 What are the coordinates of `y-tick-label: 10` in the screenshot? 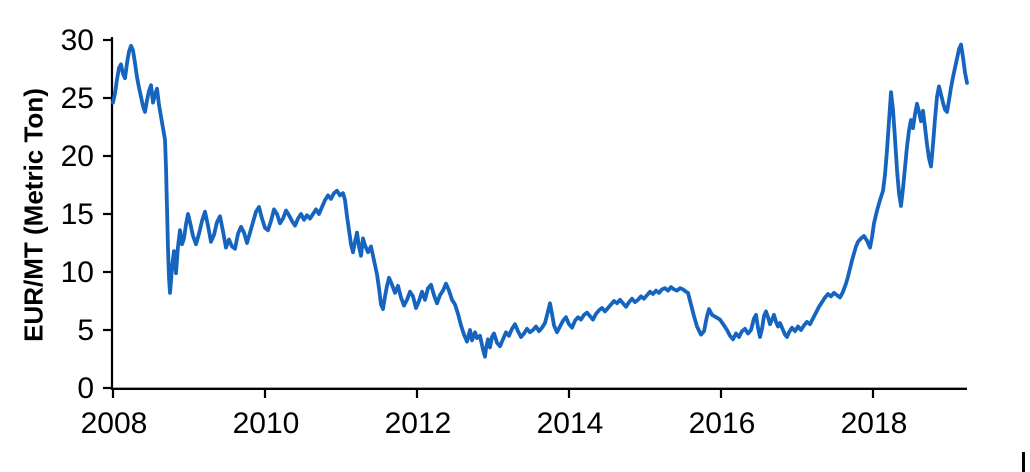 It's located at (77, 272).